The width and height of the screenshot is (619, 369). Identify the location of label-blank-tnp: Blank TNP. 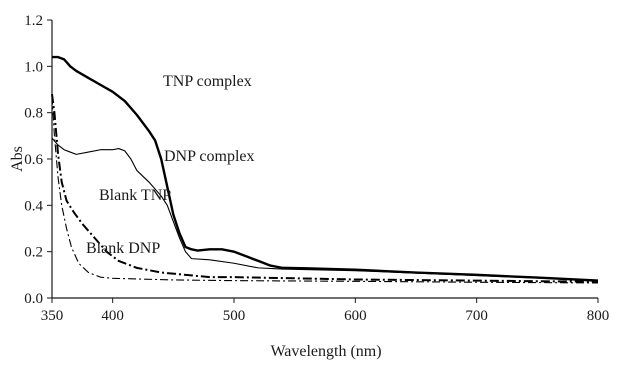
(135, 195).